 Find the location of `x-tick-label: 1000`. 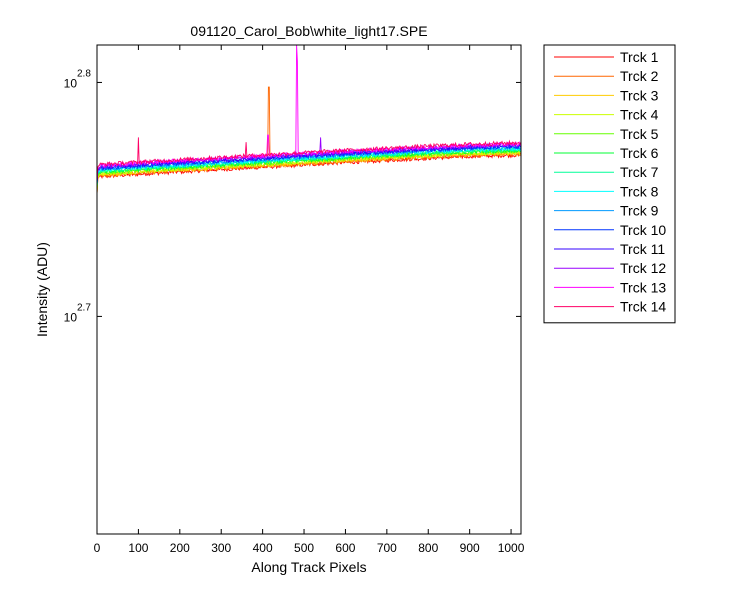

x-tick-label: 1000 is located at coordinates (511, 548).